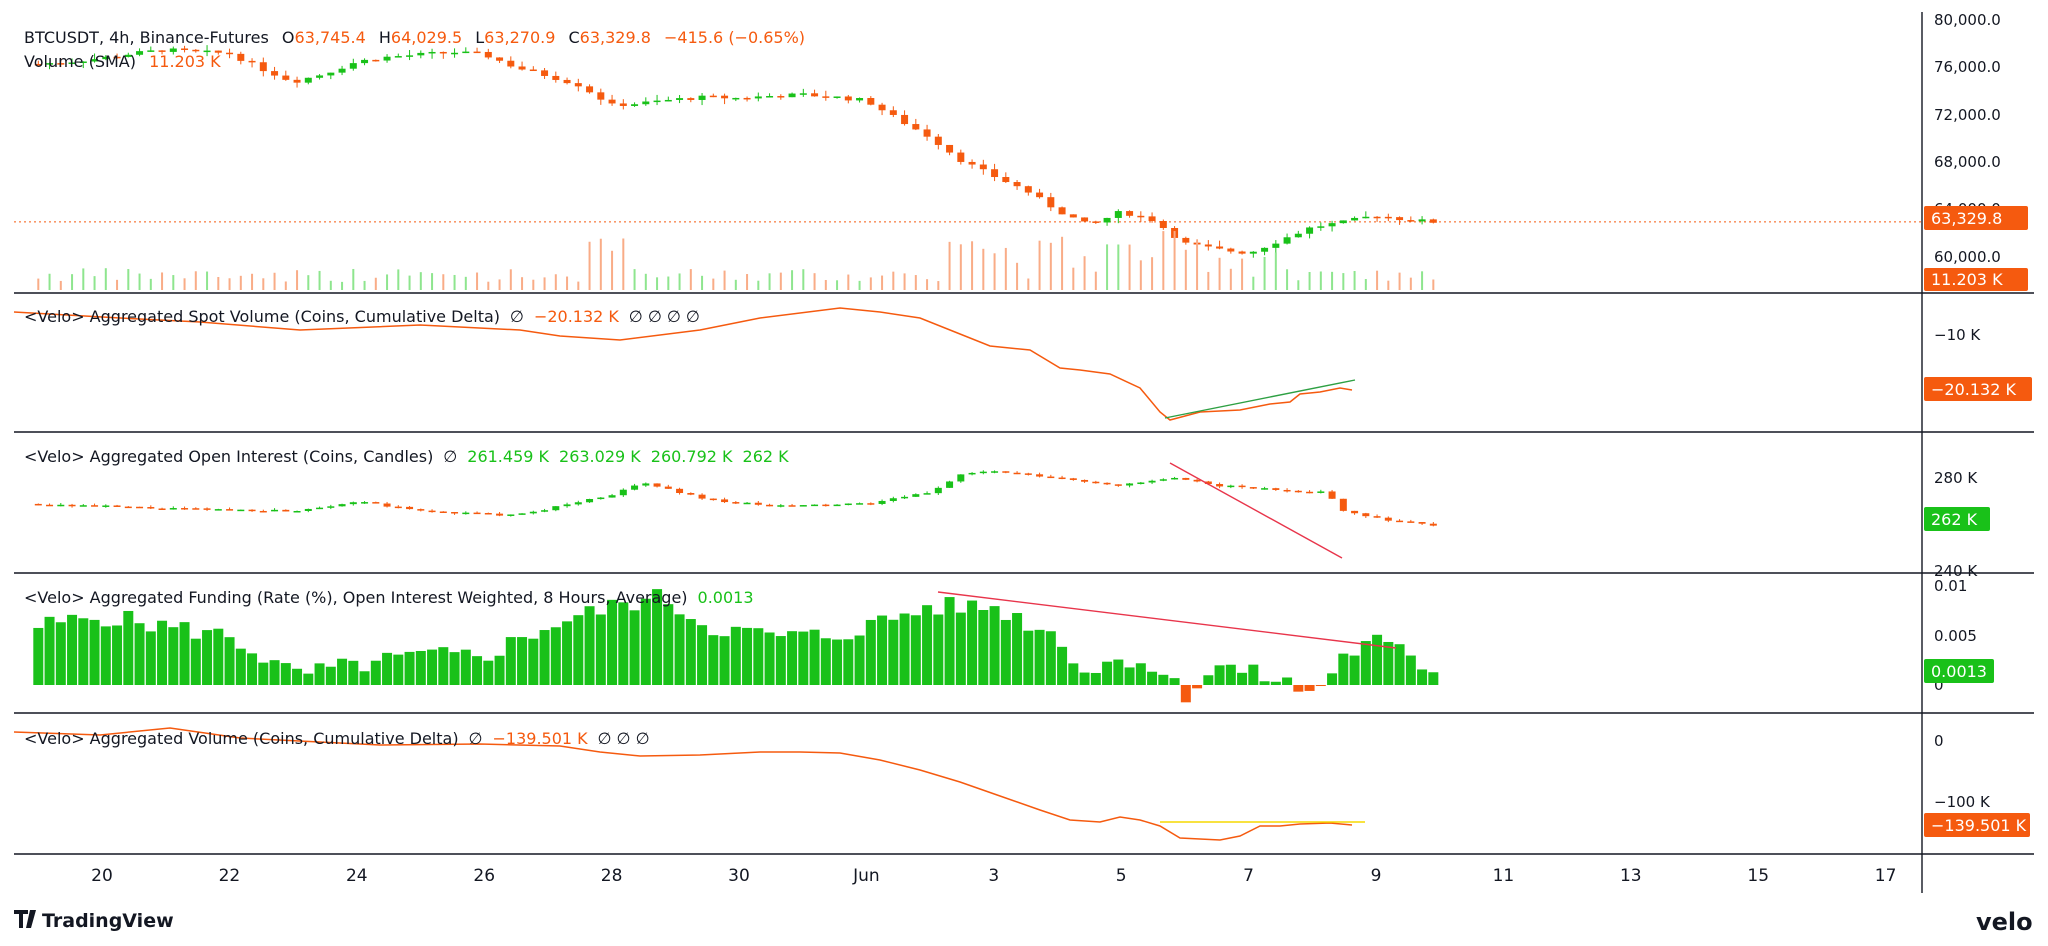 Image resolution: width=2048 pixels, height=946 pixels. I want to click on open-interest-pane, so click(735, 510).